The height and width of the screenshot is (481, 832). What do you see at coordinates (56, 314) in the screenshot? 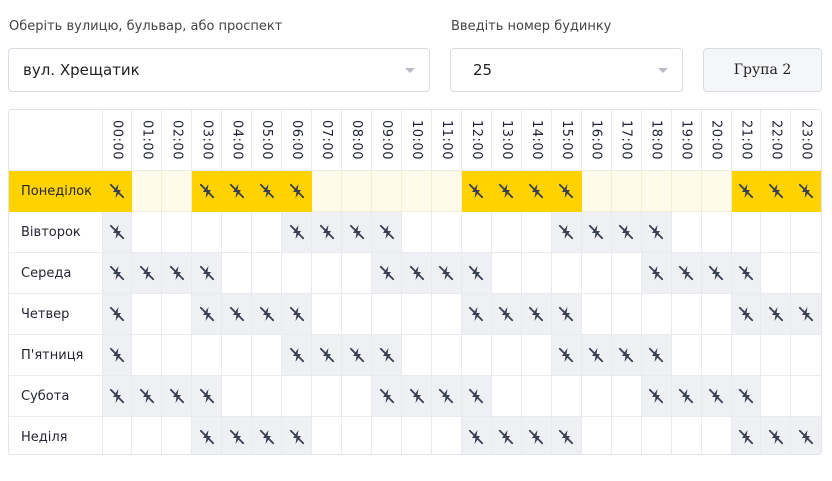
I see `day-label: Четвер` at bounding box center [56, 314].